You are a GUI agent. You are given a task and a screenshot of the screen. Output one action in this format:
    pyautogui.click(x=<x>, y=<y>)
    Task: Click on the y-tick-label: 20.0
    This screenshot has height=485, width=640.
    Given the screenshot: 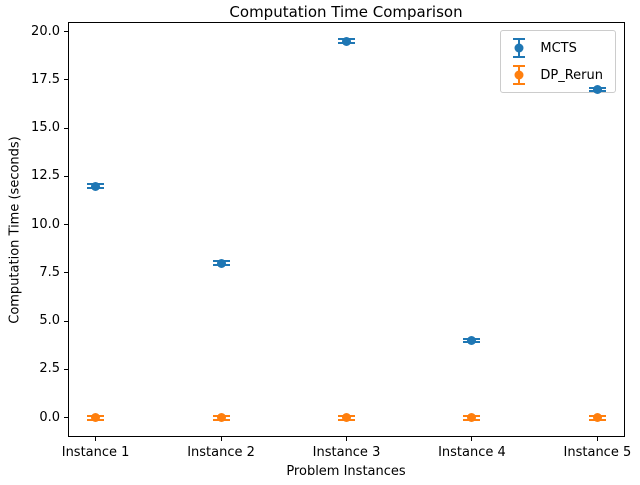 What is the action you would take?
    pyautogui.click(x=45, y=31)
    